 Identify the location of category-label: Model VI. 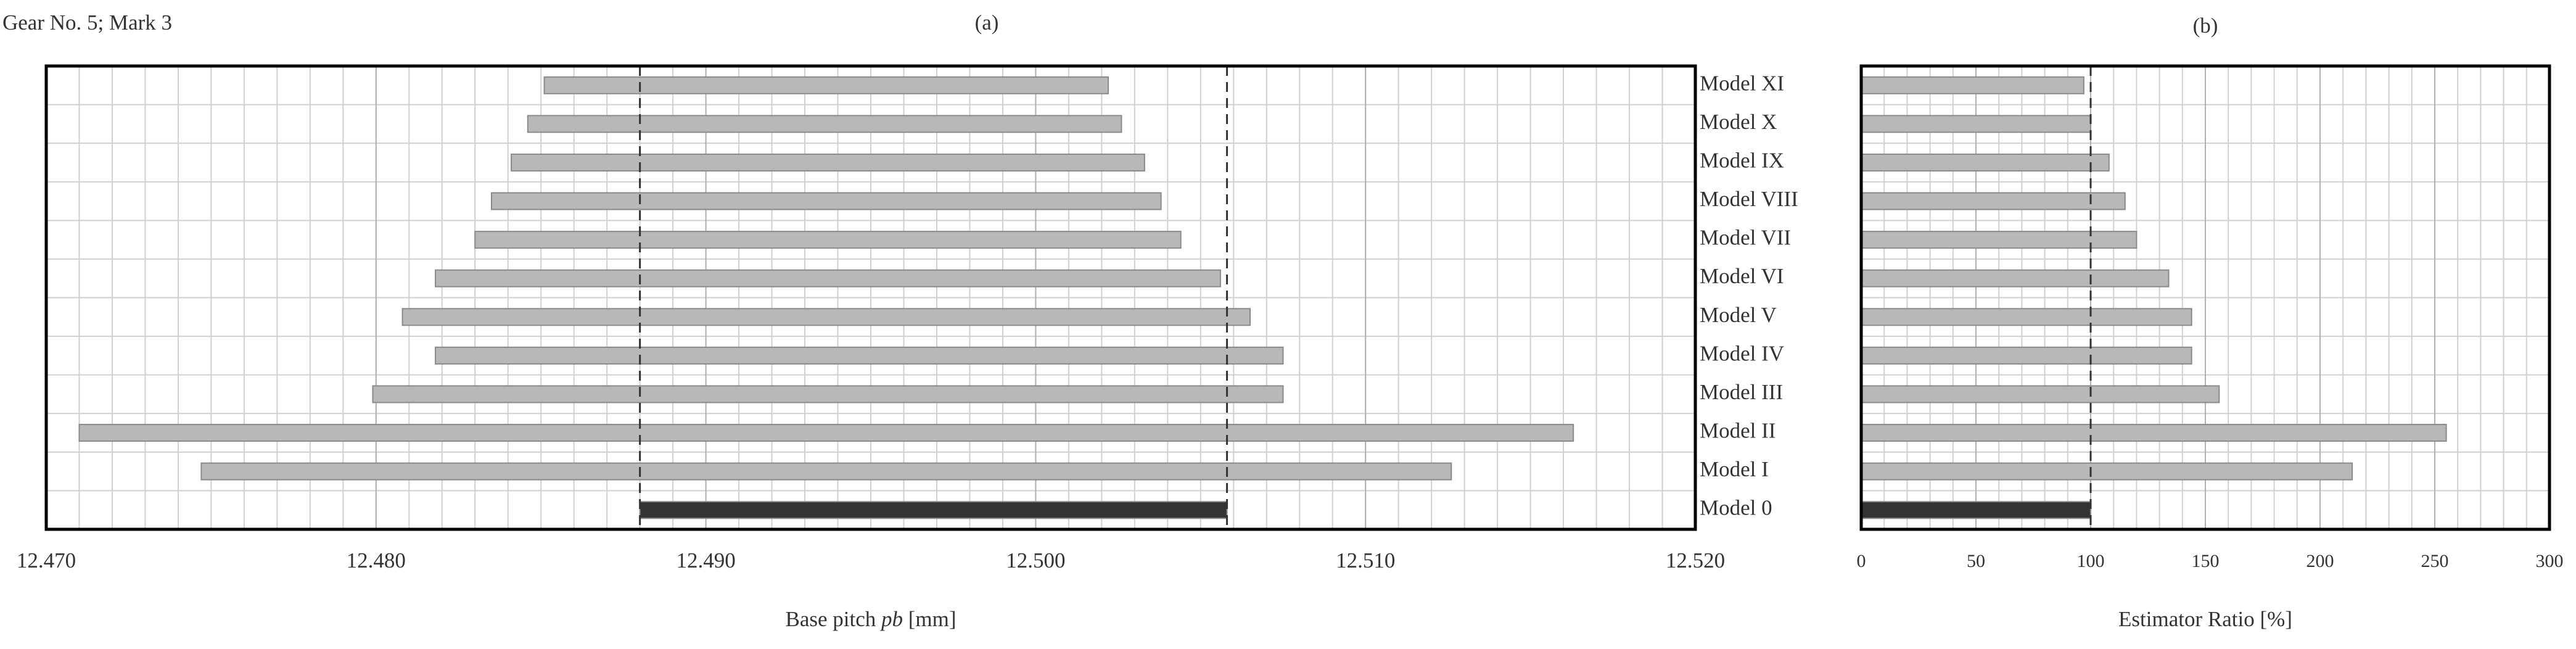
(1742, 276).